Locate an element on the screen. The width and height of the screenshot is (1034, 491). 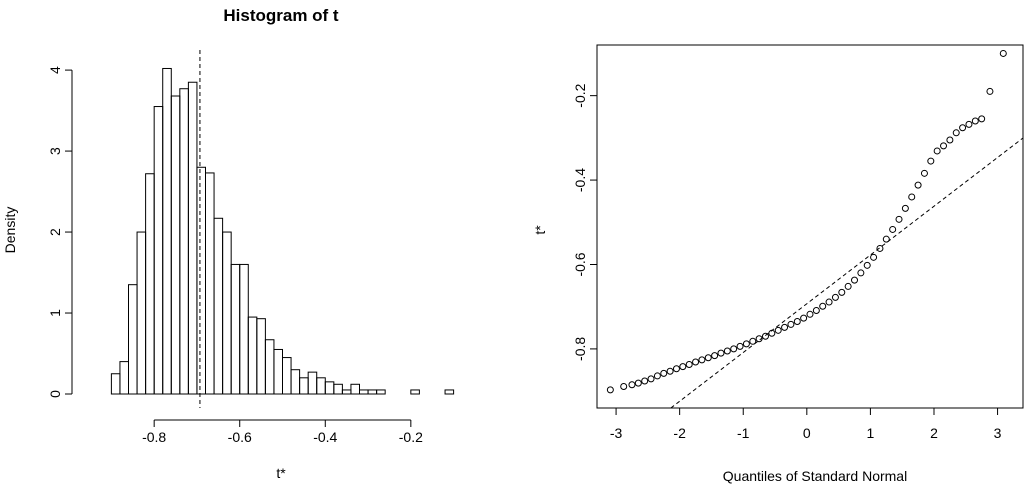
qq-y-tick-label: -0.6 is located at coordinates (580, 264).